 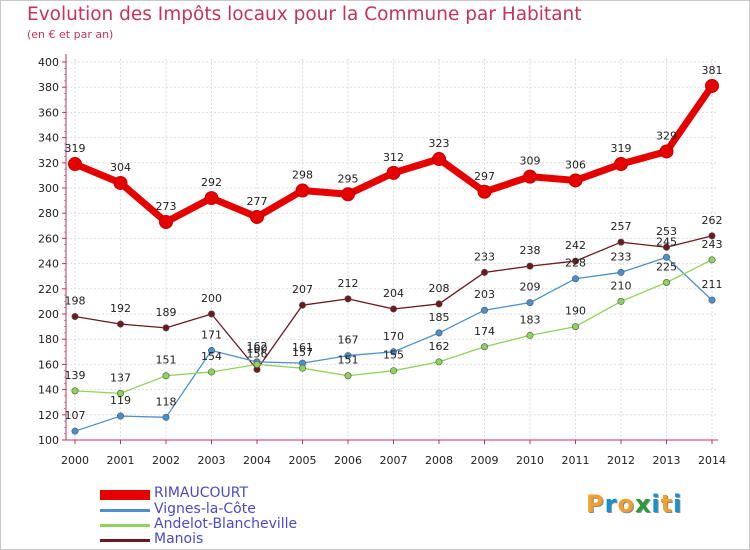 What do you see at coordinates (211, 298) in the screenshot?
I see `data-label: 200` at bounding box center [211, 298].